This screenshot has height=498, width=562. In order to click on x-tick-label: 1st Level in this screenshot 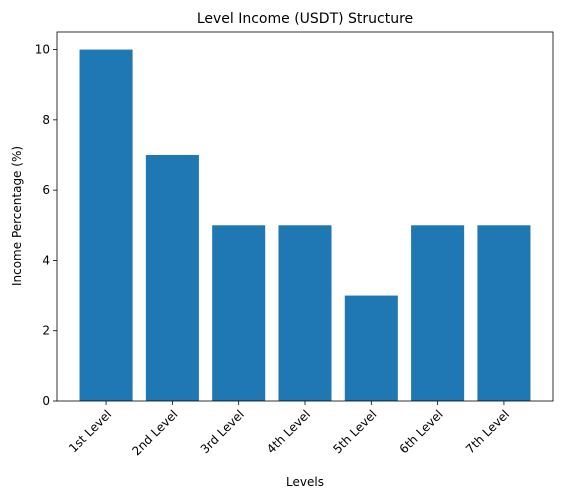, I will do `click(90, 431)`.